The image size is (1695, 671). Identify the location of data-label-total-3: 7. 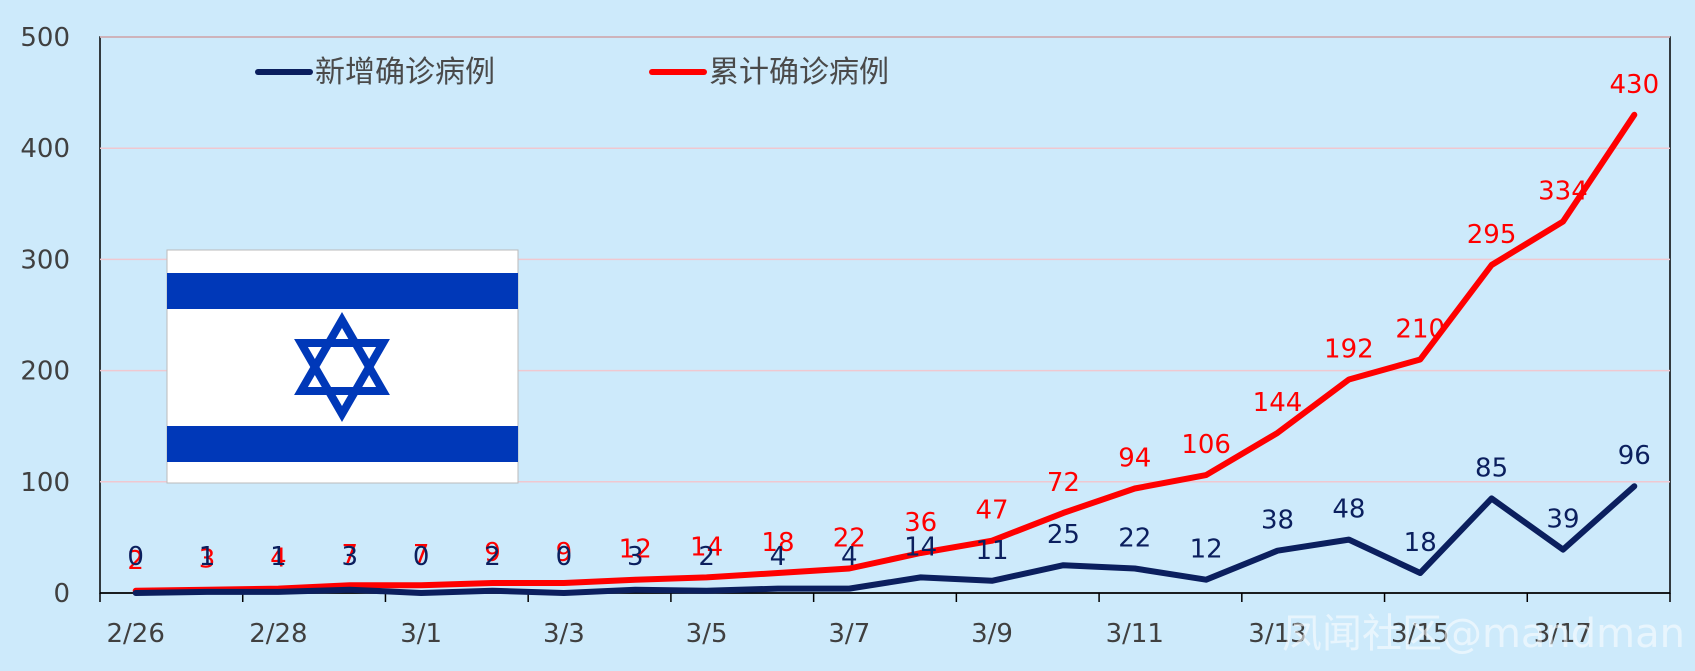
(349, 555).